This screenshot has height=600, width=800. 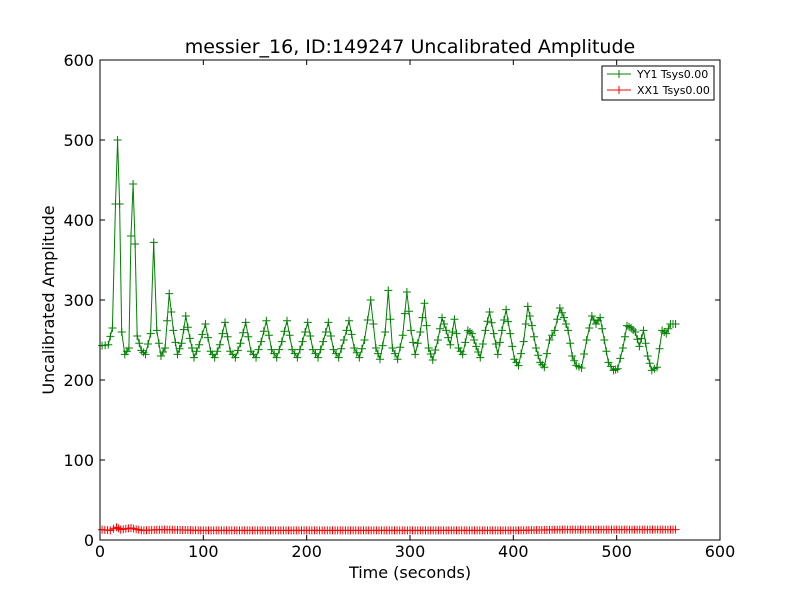 What do you see at coordinates (78, 380) in the screenshot?
I see `y-tick-label: 200` at bounding box center [78, 380].